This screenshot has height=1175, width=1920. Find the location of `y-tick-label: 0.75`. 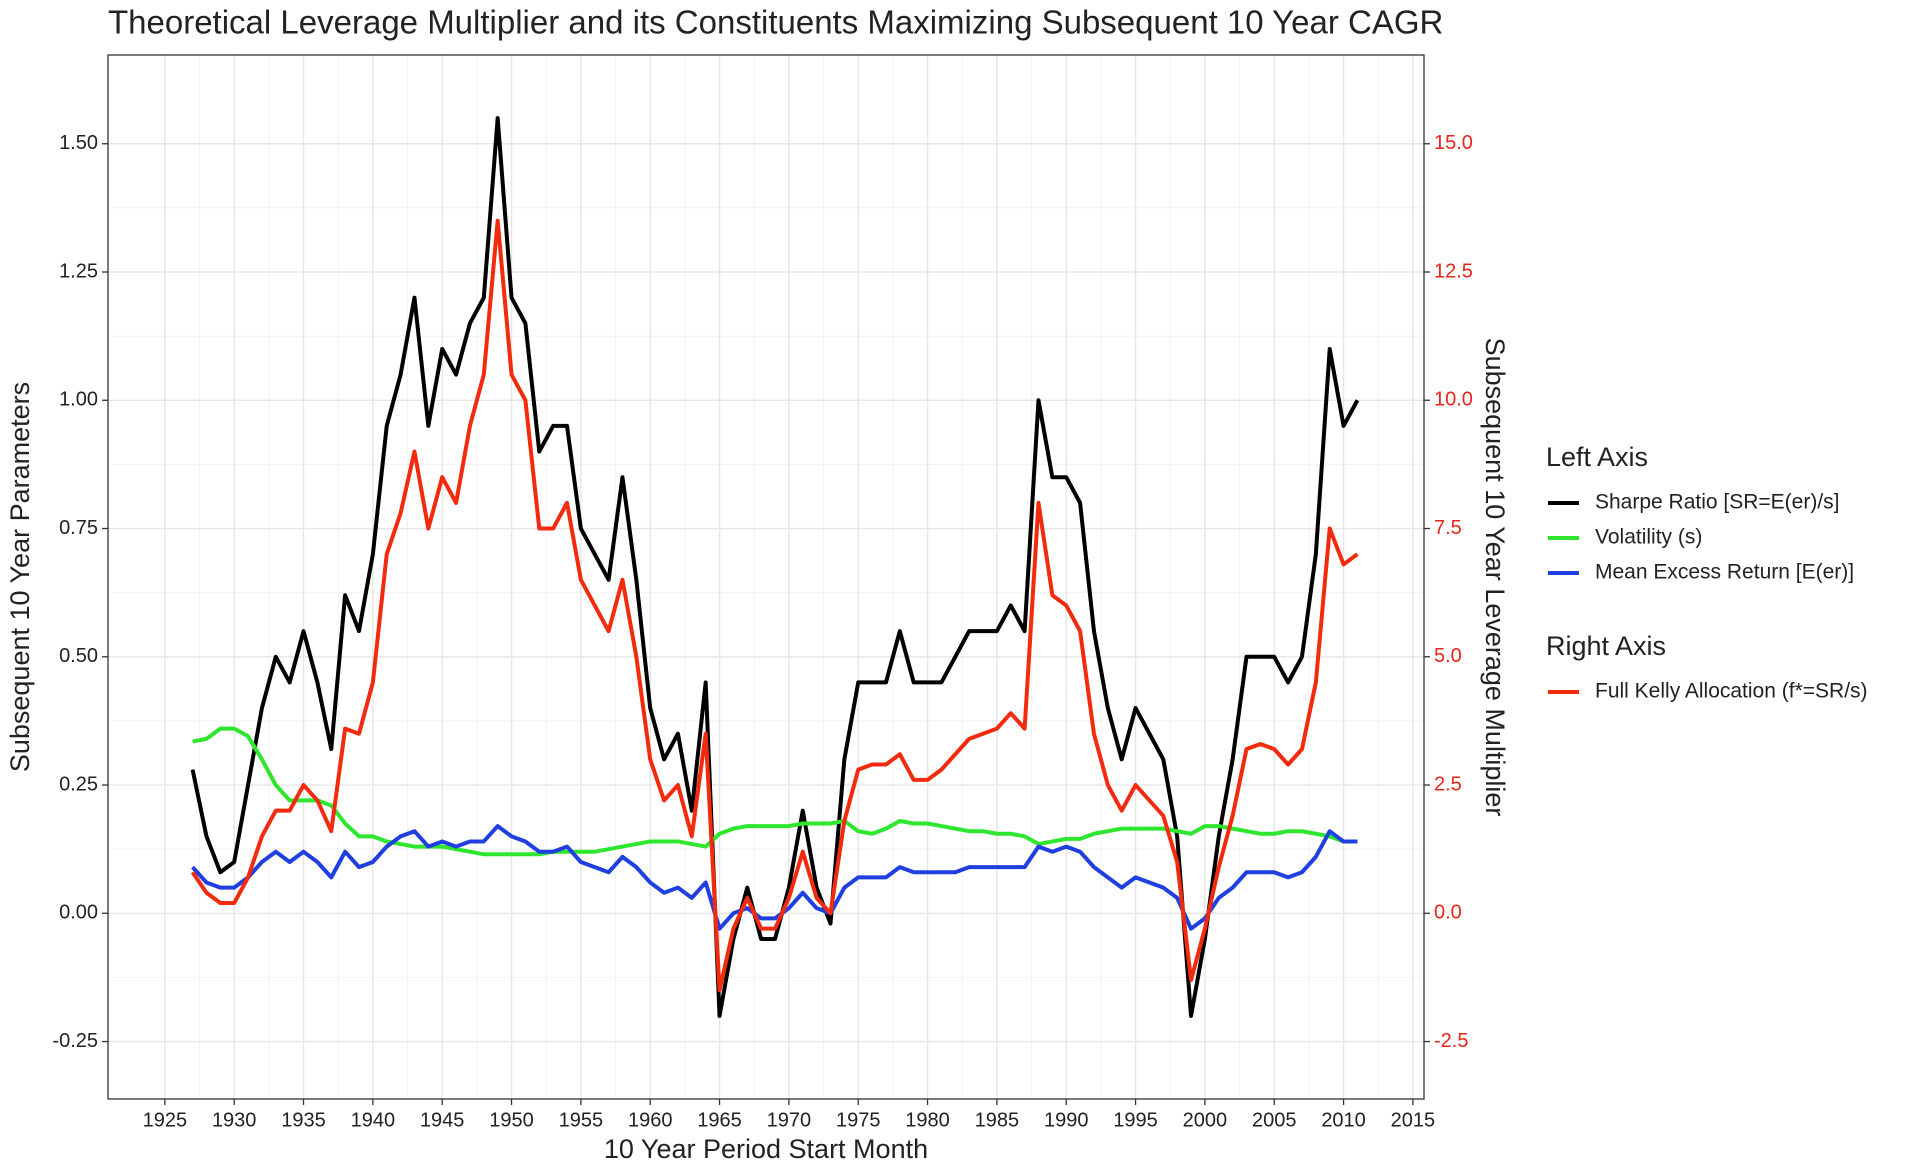

y-tick-label: 0.75 is located at coordinates (78, 528).